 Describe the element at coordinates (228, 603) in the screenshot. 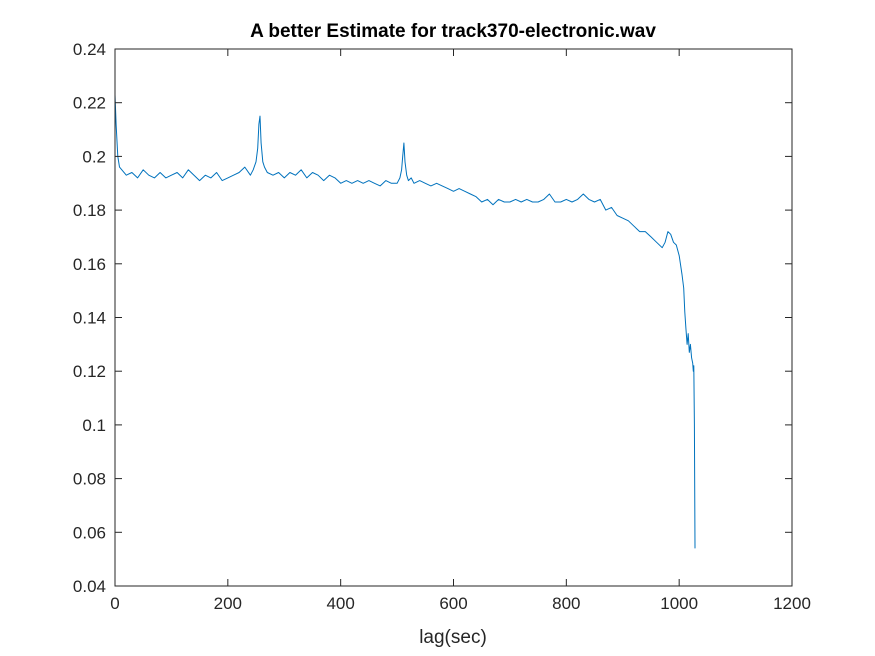

I see `x-tick-label: 200` at that location.